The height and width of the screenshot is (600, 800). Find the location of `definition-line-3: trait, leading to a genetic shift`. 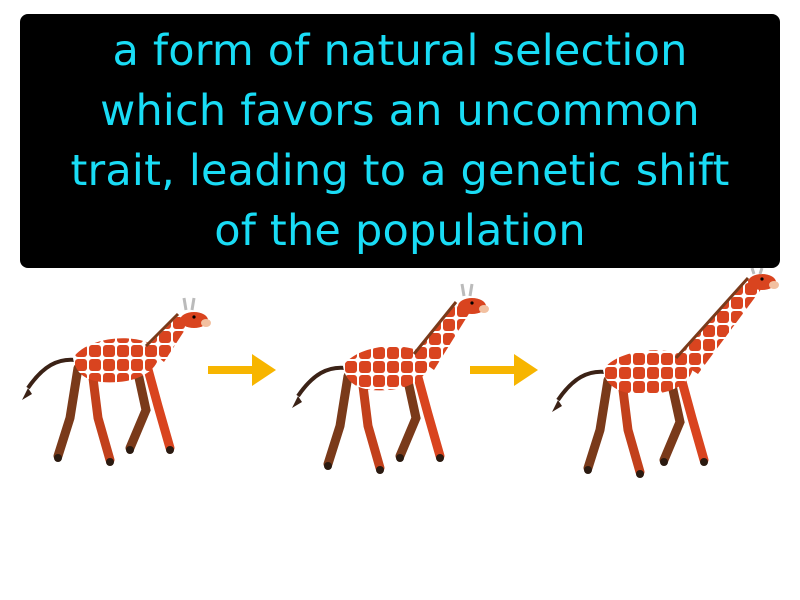

definition-line-3: trait, leading to a genetic shift is located at coordinates (400, 171).